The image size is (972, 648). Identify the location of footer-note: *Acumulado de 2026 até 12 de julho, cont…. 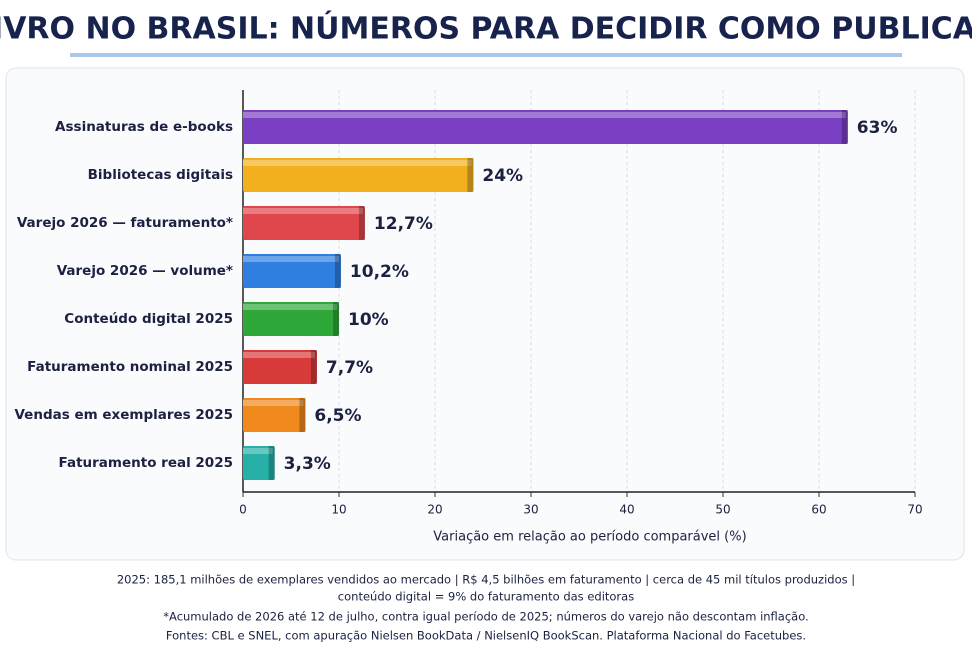
(485, 617).